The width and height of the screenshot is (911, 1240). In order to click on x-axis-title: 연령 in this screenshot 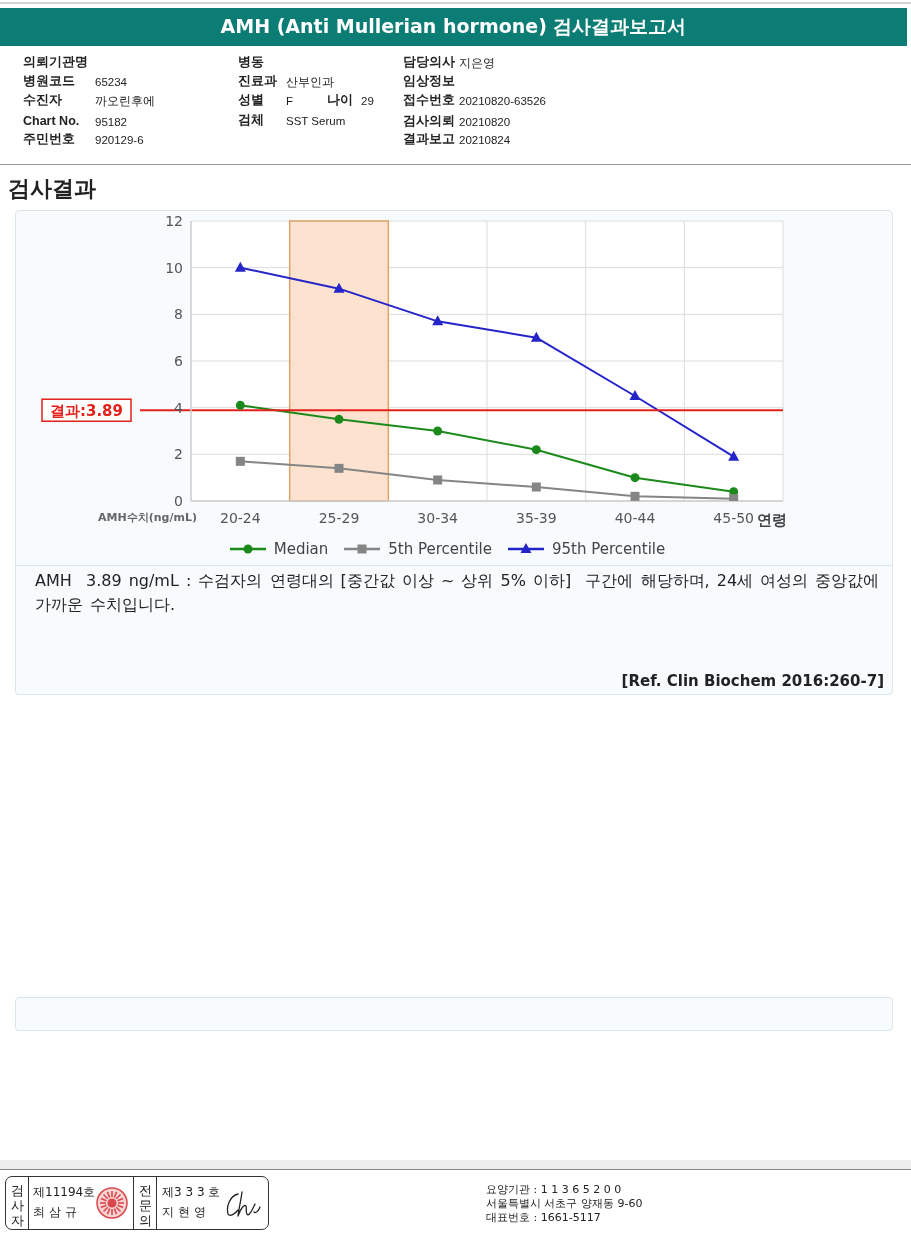, I will do `click(772, 520)`.